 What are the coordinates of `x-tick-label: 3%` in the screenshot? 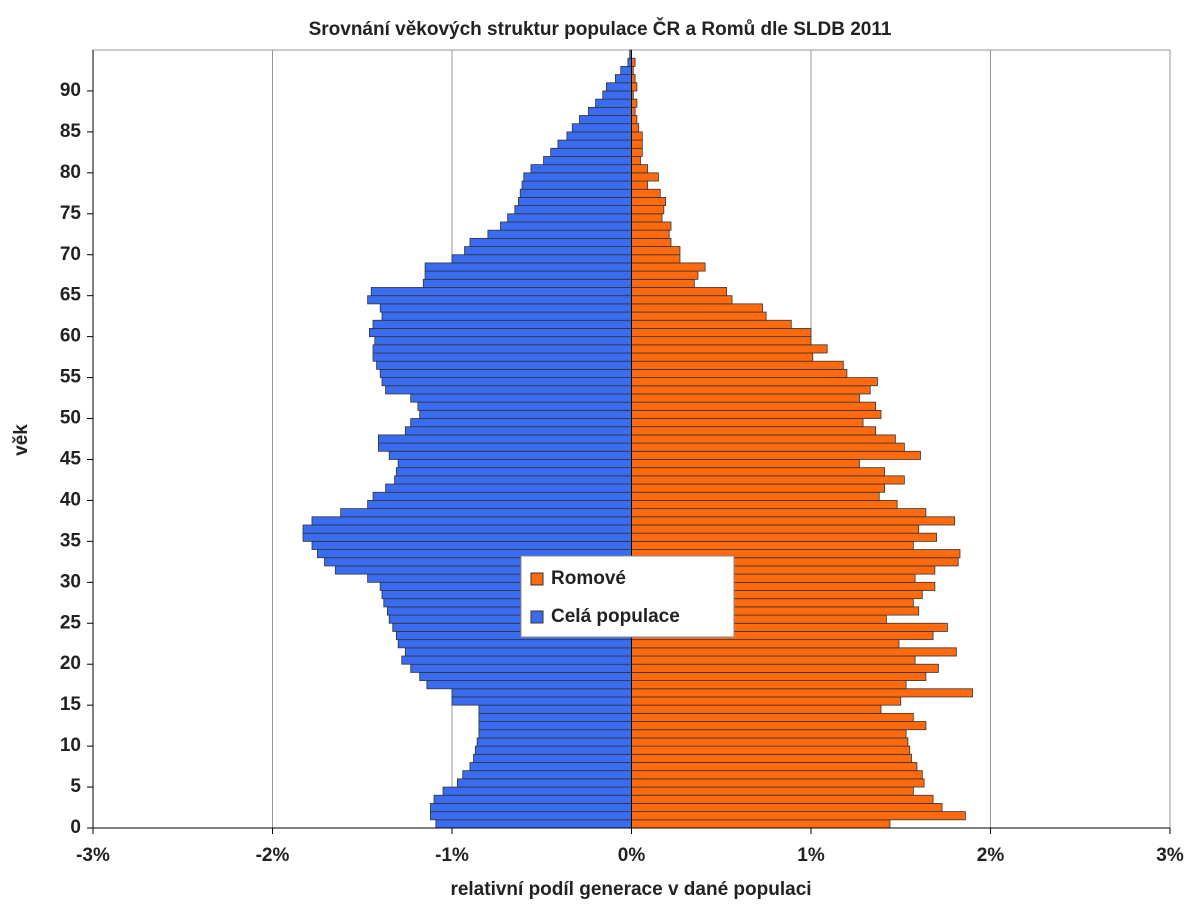 It's located at (1170, 855).